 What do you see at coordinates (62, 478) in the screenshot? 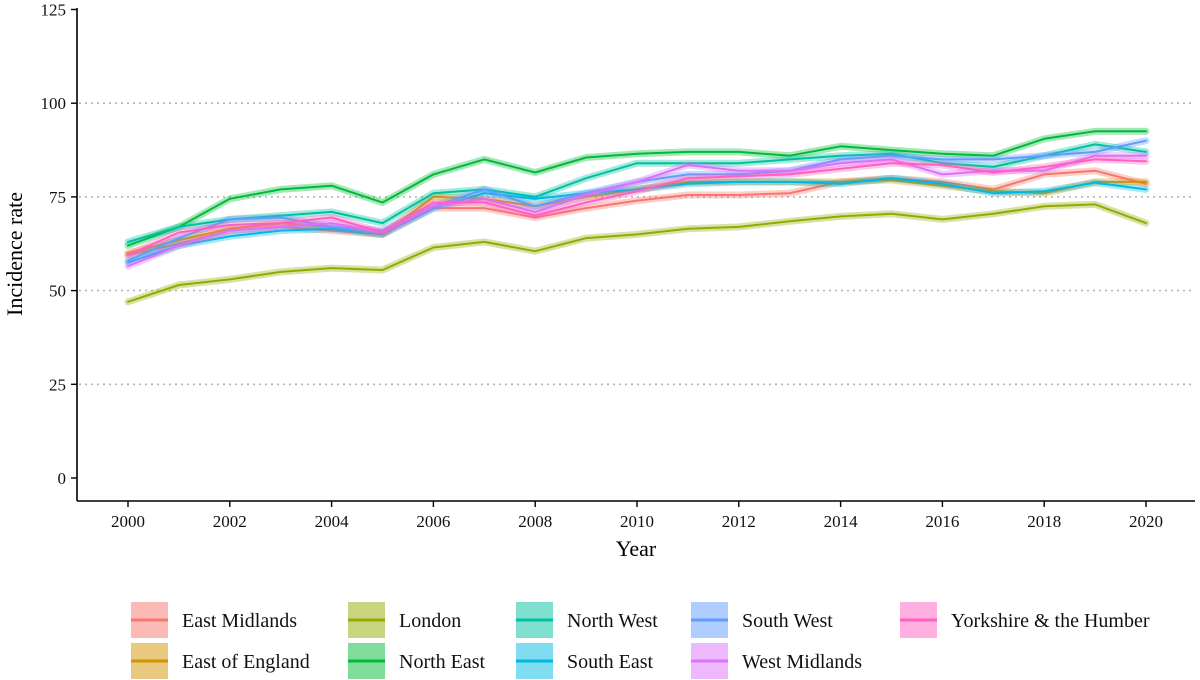
I see `y-tick-label: 0` at bounding box center [62, 478].